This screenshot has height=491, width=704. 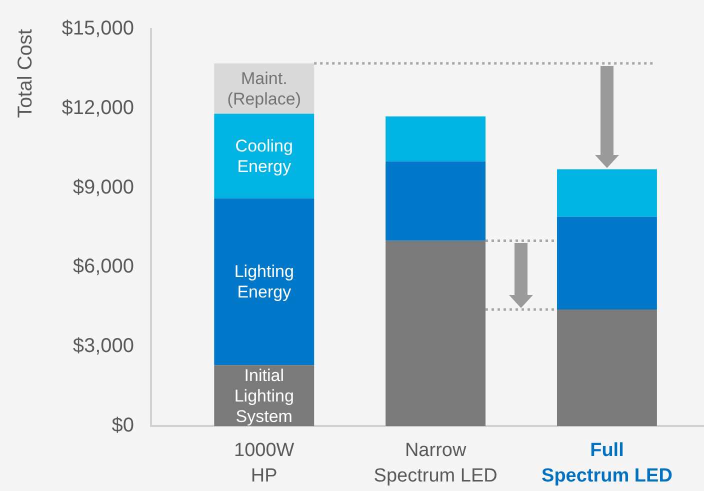 What do you see at coordinates (103, 187) in the screenshot?
I see `y-tick-label: $9,000` at bounding box center [103, 187].